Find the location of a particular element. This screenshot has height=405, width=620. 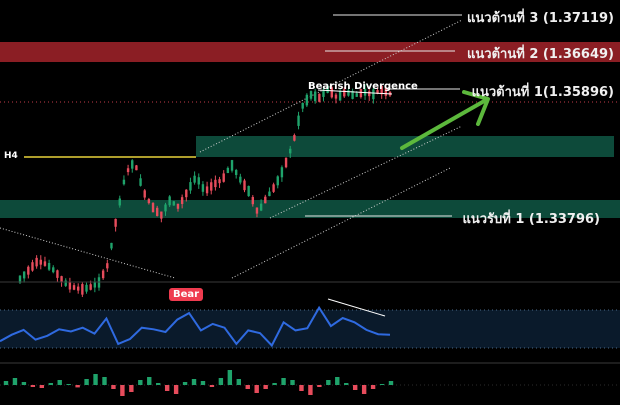

momentum-histogram is located at coordinates (198, 383).